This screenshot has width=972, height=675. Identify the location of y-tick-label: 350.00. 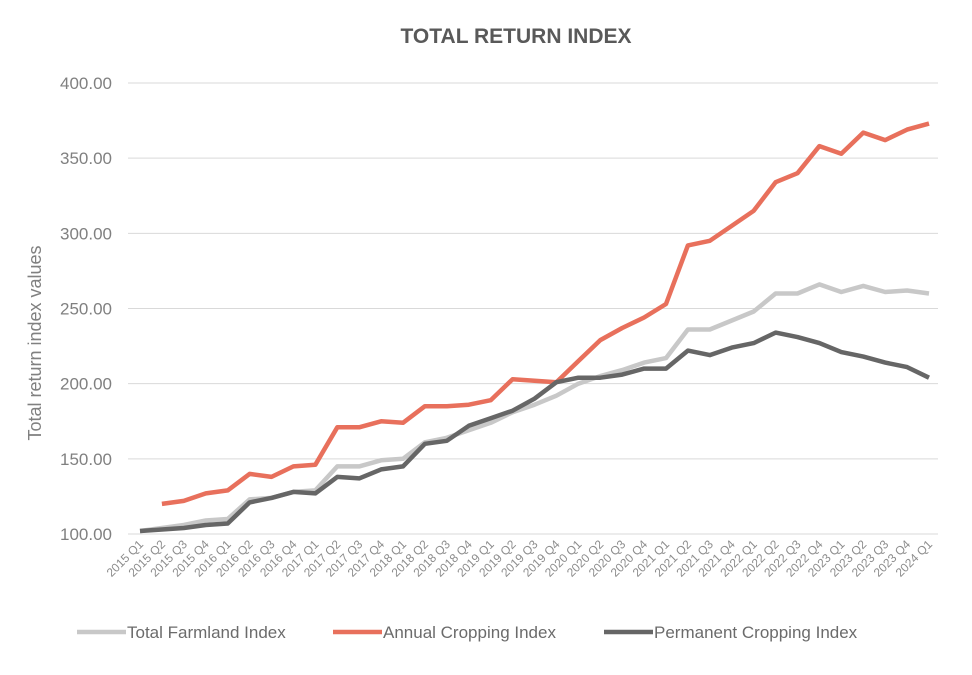
(86, 158).